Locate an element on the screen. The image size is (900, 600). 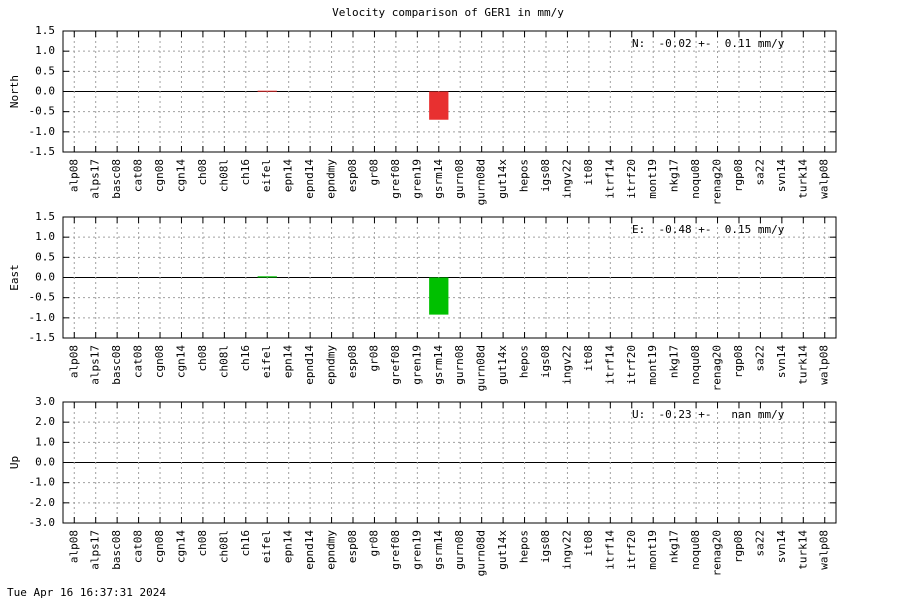
x-tick-label: alp08 is located at coordinates (73, 546).